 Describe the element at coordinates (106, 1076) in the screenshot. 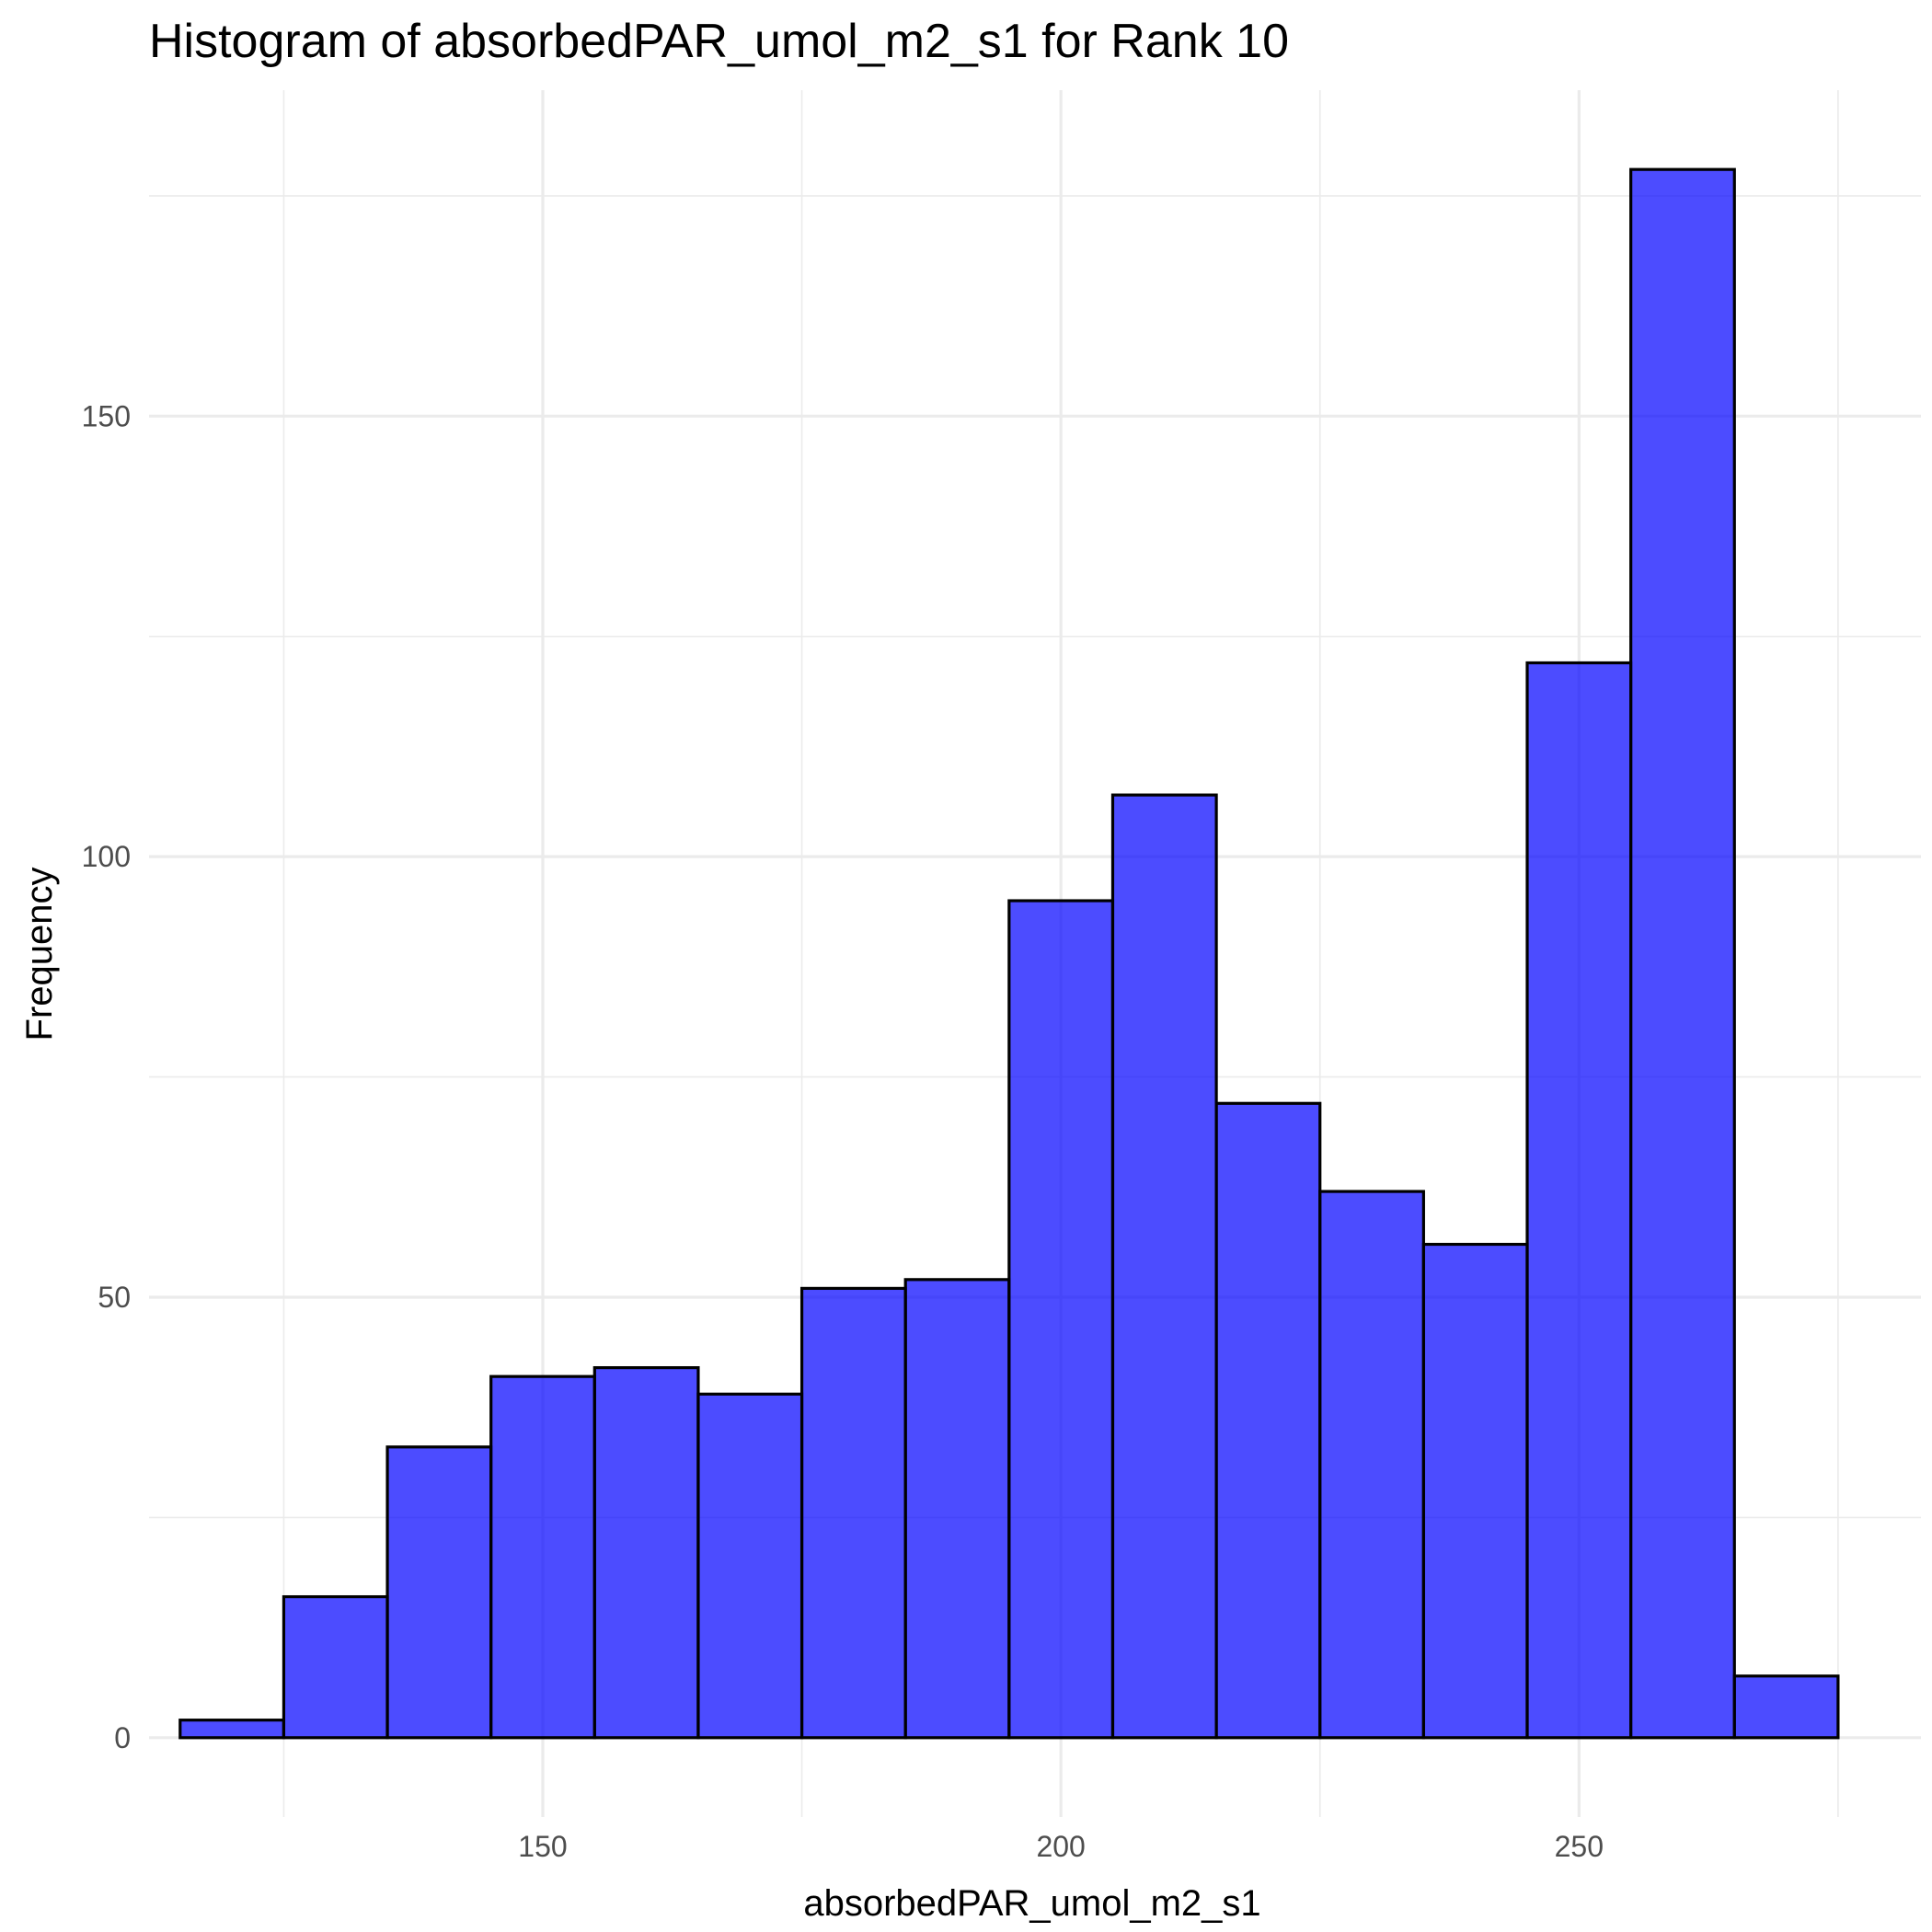

I see `y-axis-ticks: 0 50 100 150` at that location.